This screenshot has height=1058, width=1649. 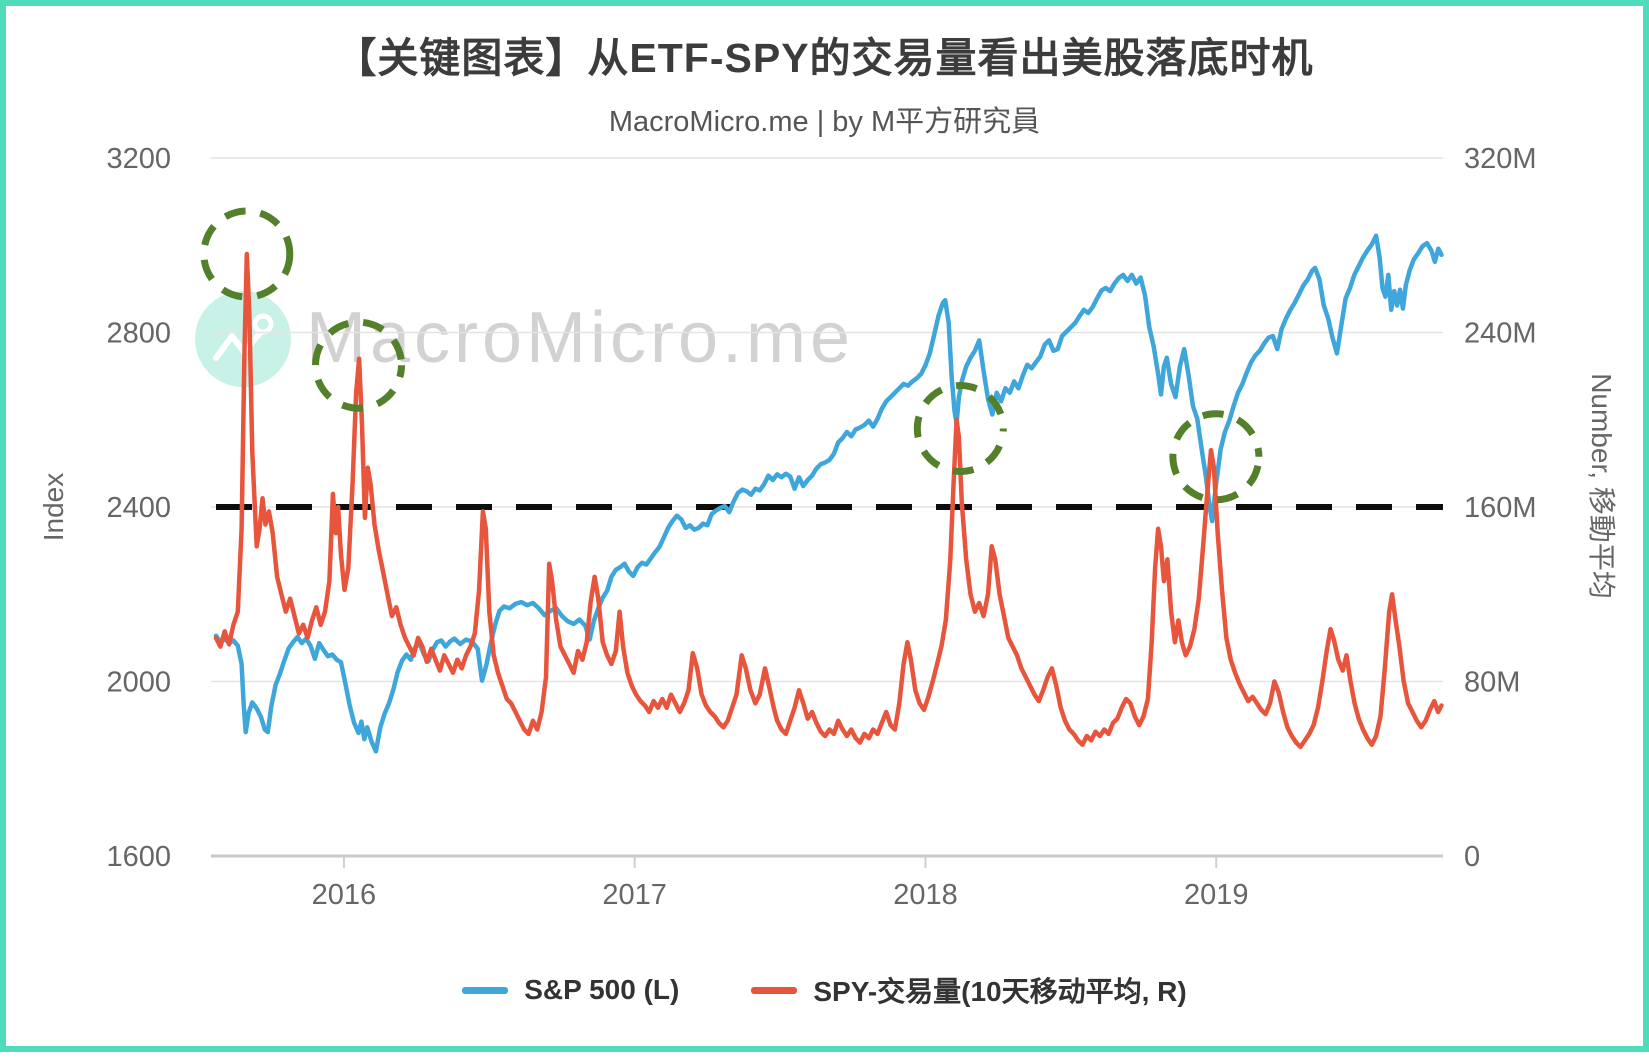 I want to click on svg-text: 2019, so click(x=1216, y=895).